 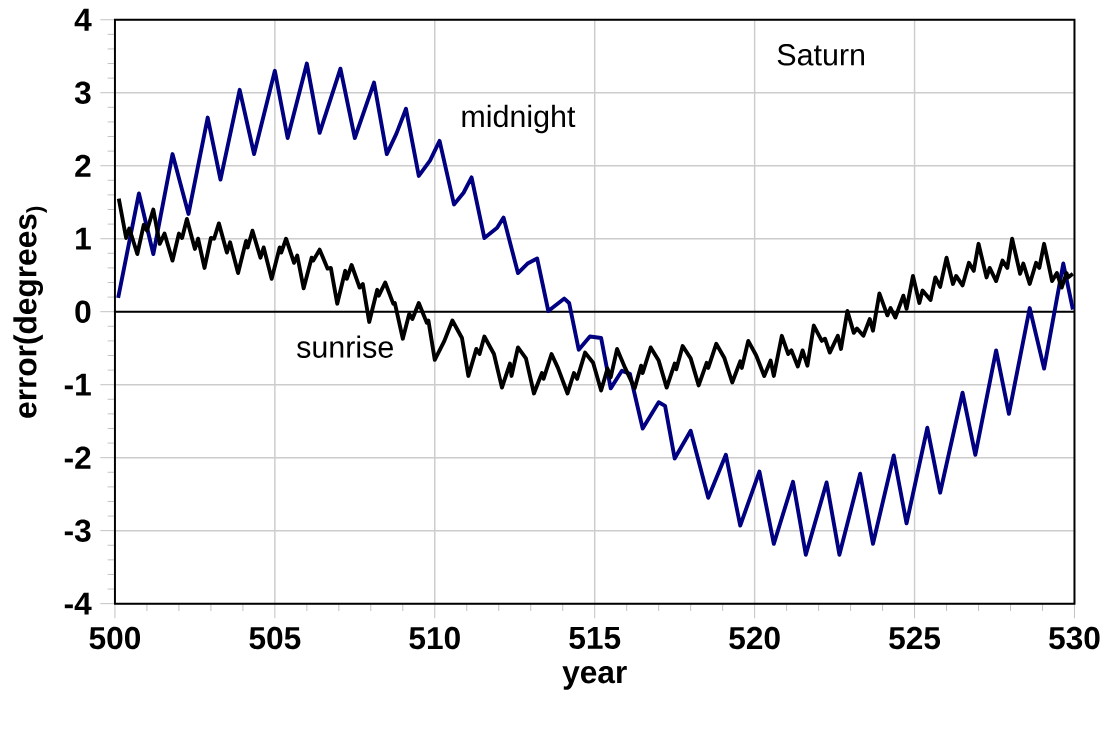 I want to click on y-tick-label: 4, so click(x=83, y=20).